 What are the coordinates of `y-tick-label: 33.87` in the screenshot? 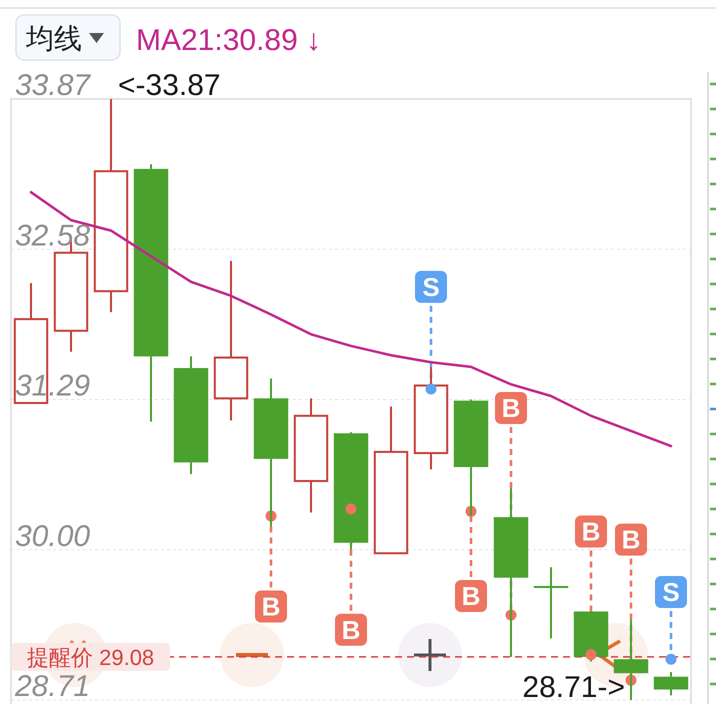 It's located at (52, 85).